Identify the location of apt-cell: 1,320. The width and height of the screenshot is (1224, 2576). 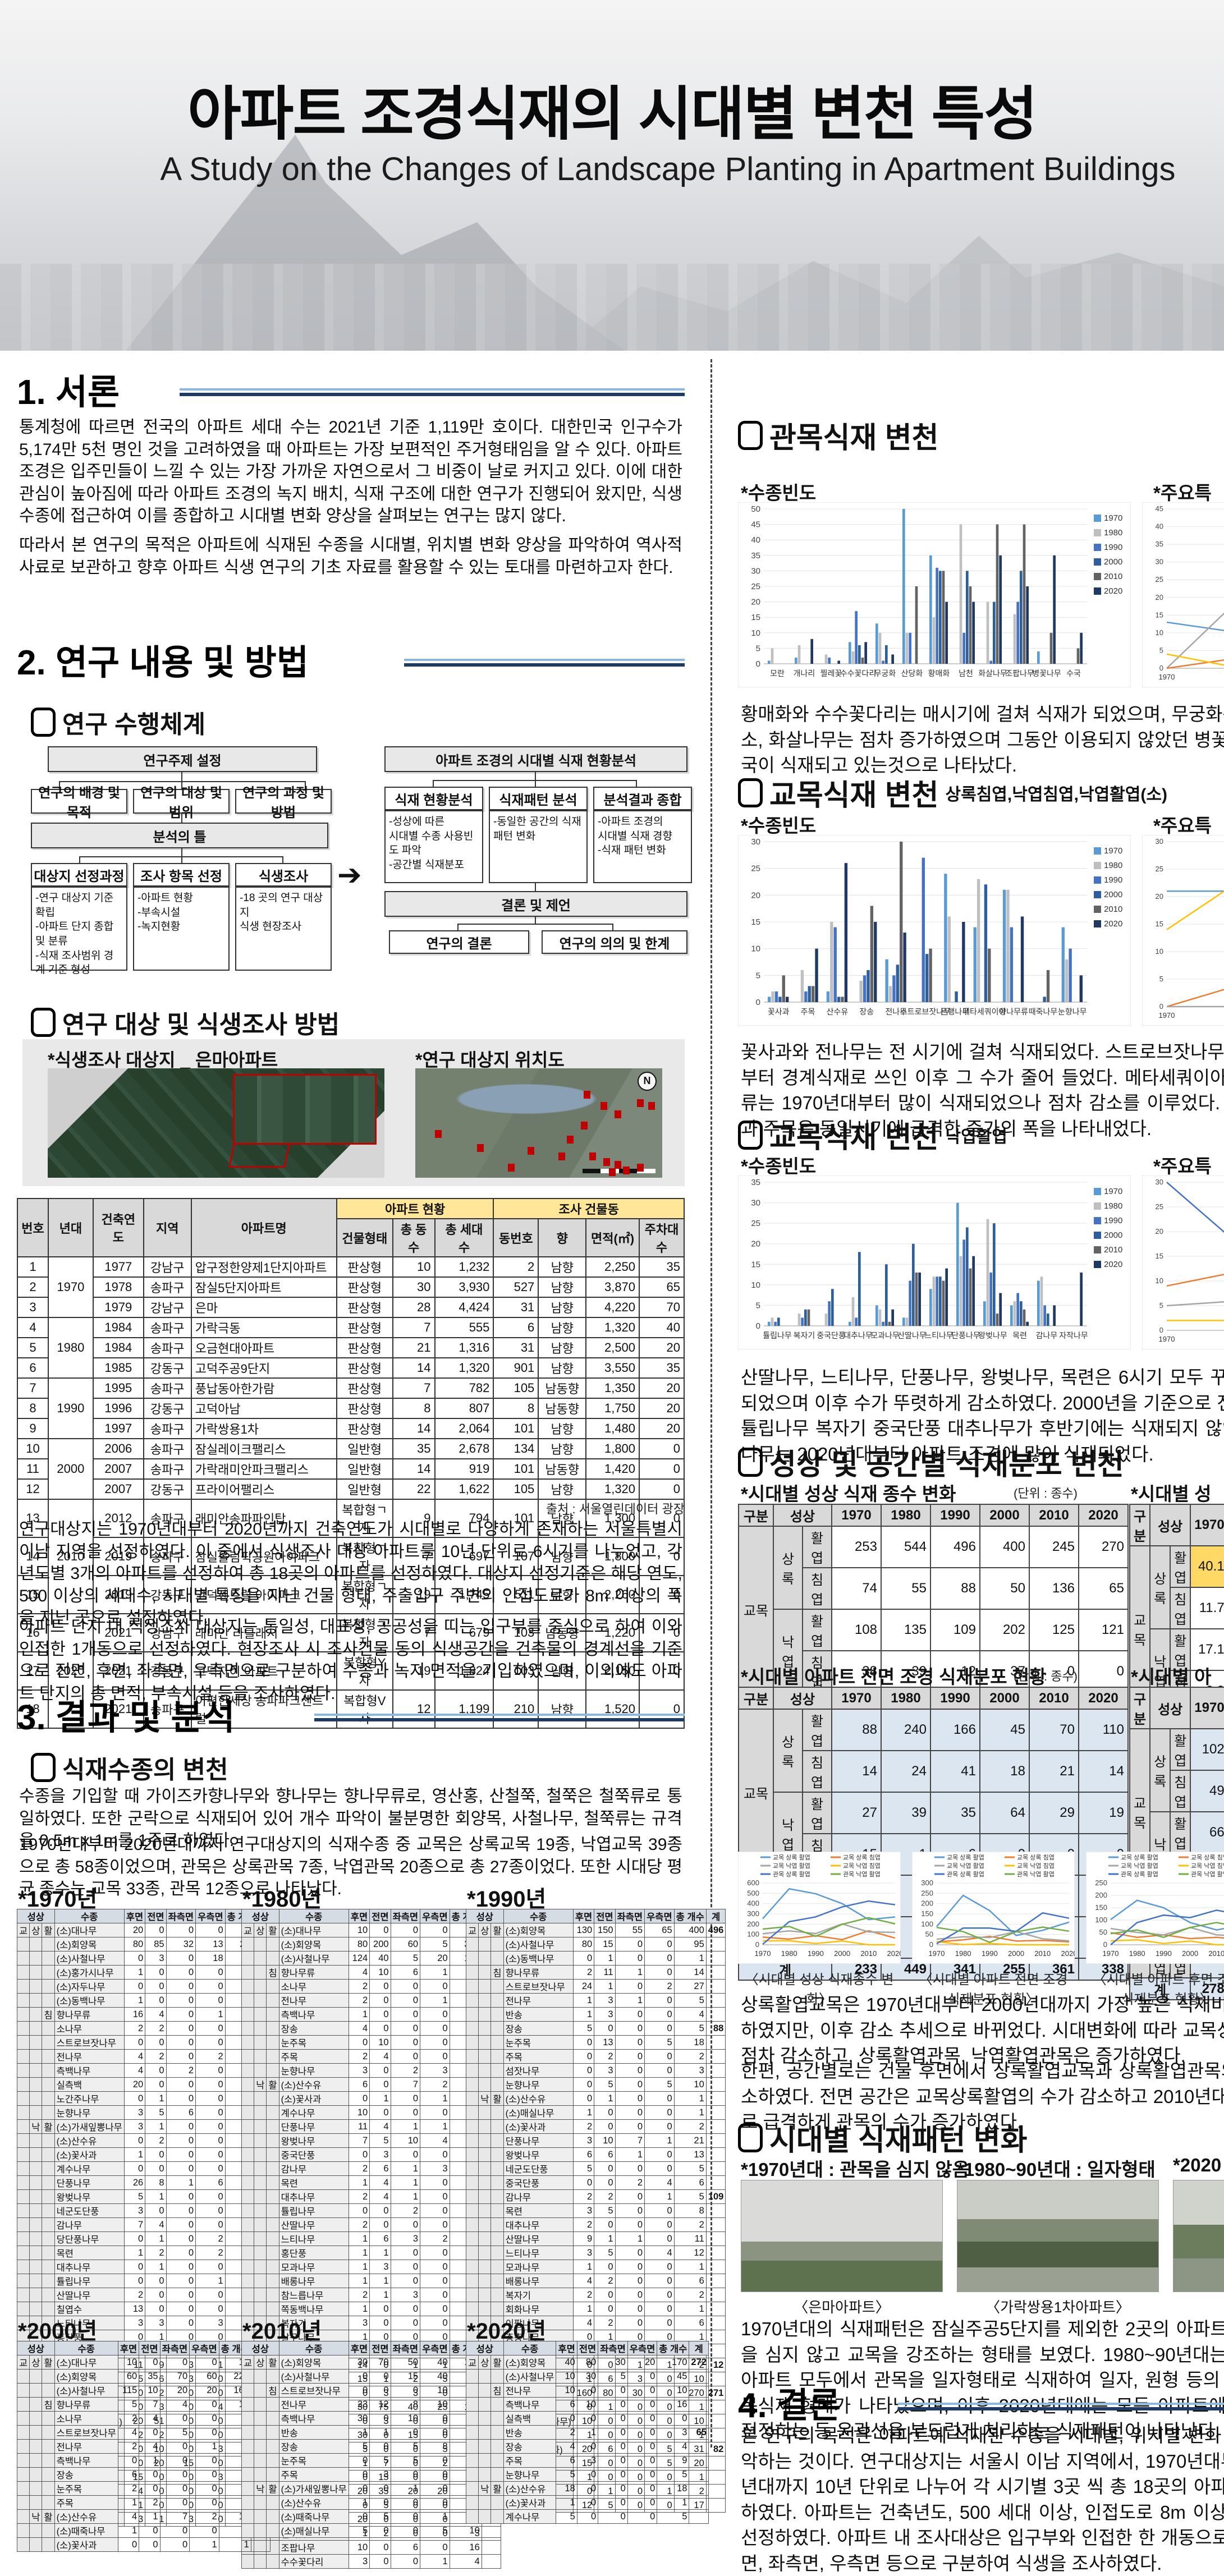
(613, 1489).